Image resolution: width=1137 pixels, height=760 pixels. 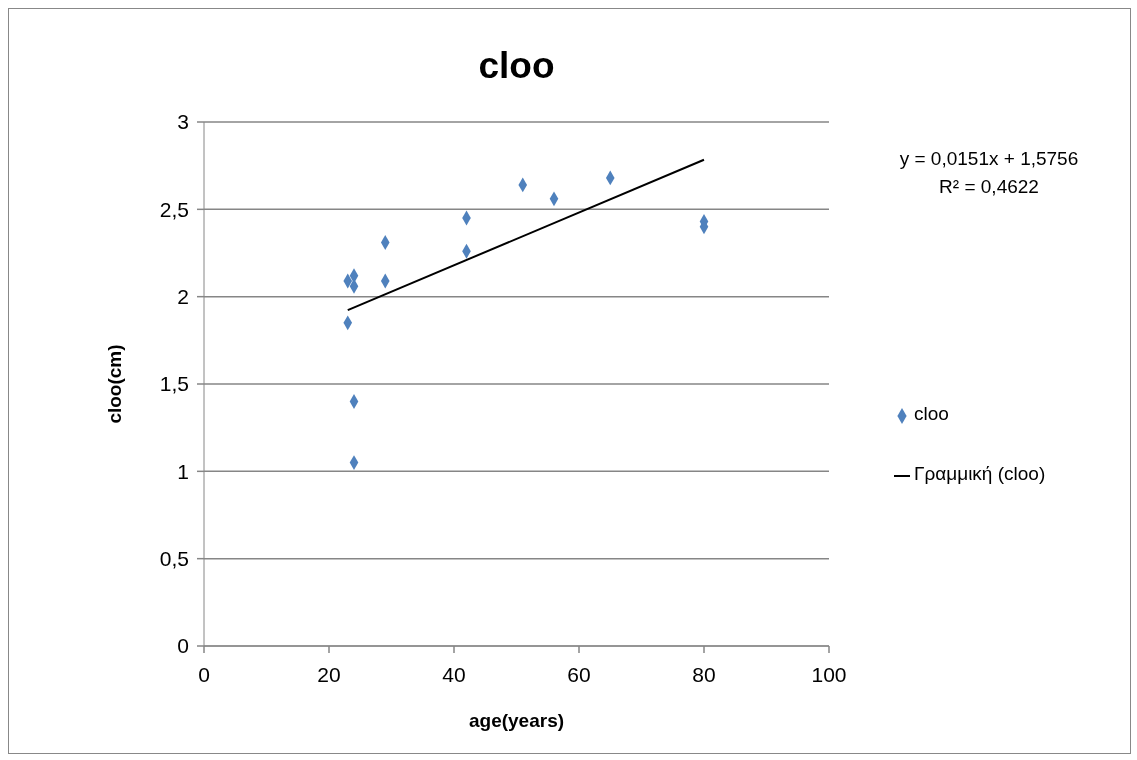 I want to click on x-tick-label: 40, so click(x=454, y=674).